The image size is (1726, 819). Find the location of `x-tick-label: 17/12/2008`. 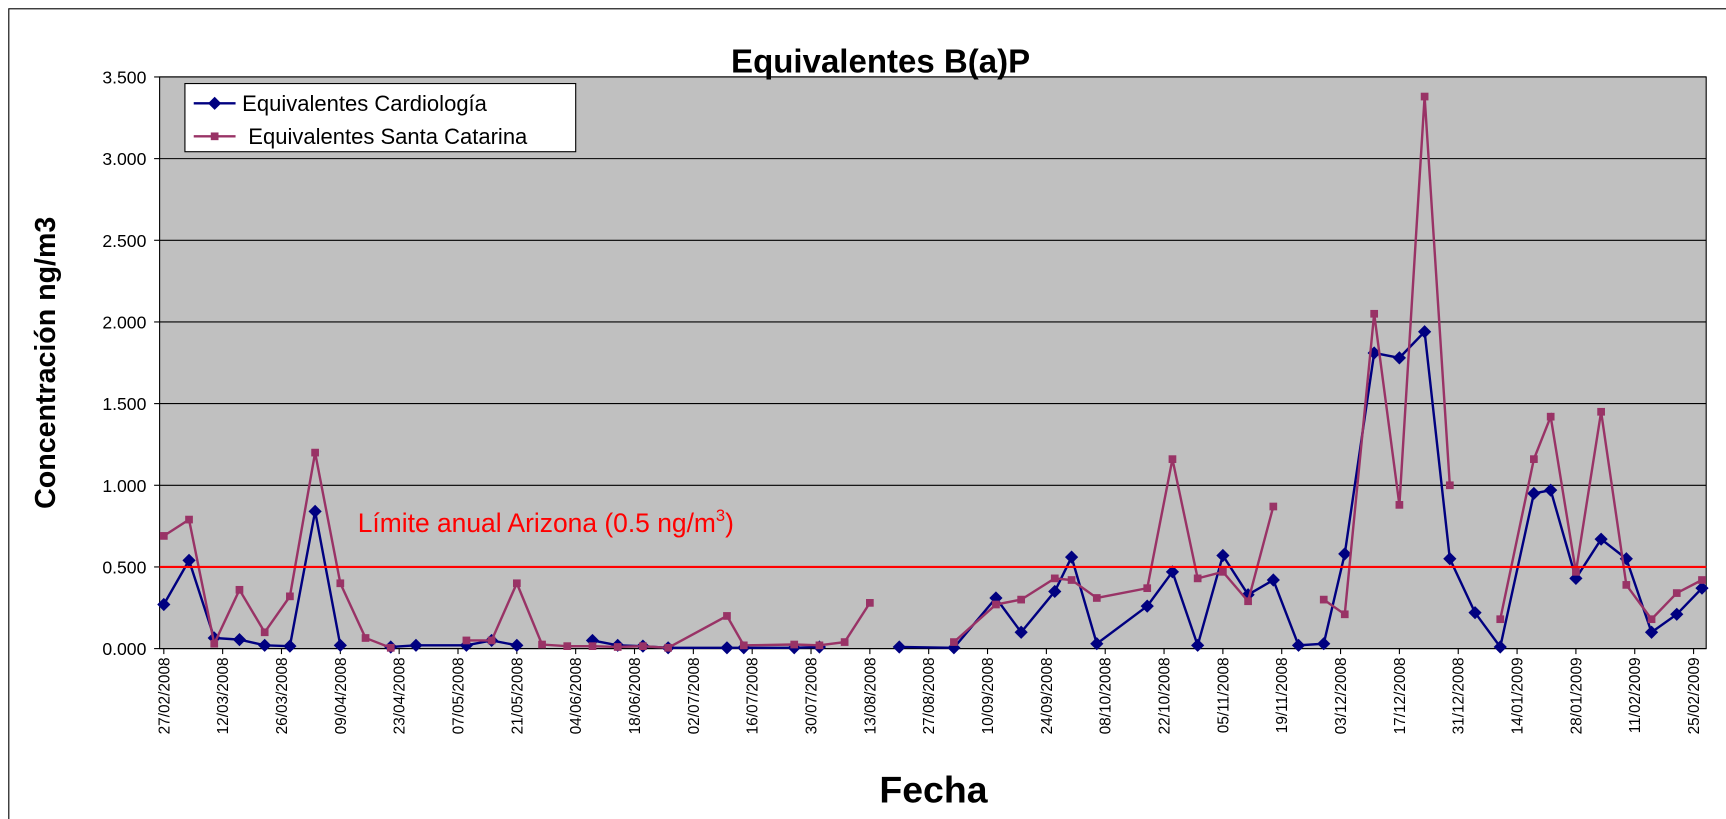

x-tick-label: 17/12/2008 is located at coordinates (1400, 695).